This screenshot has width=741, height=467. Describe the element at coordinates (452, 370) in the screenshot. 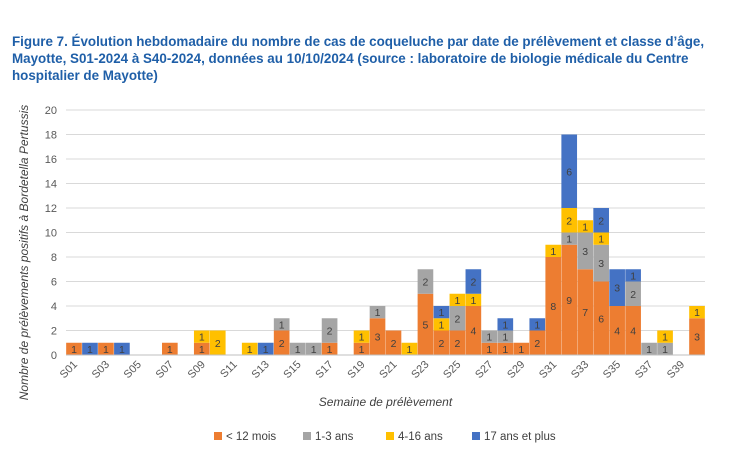

I see `x-tick-label: S25` at that location.